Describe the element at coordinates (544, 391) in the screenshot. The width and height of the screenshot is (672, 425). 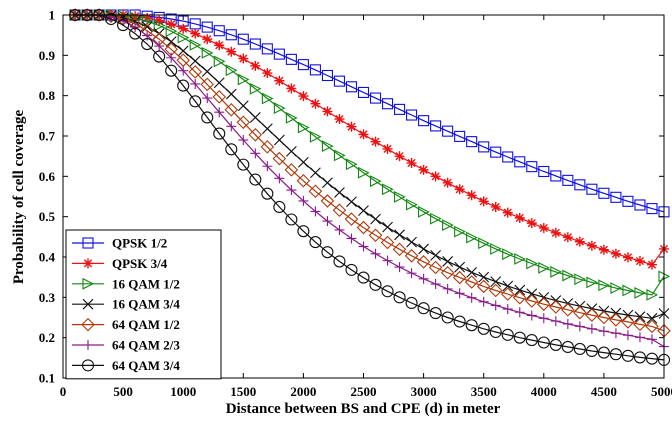
I see `x-tick-label: 4000` at that location.